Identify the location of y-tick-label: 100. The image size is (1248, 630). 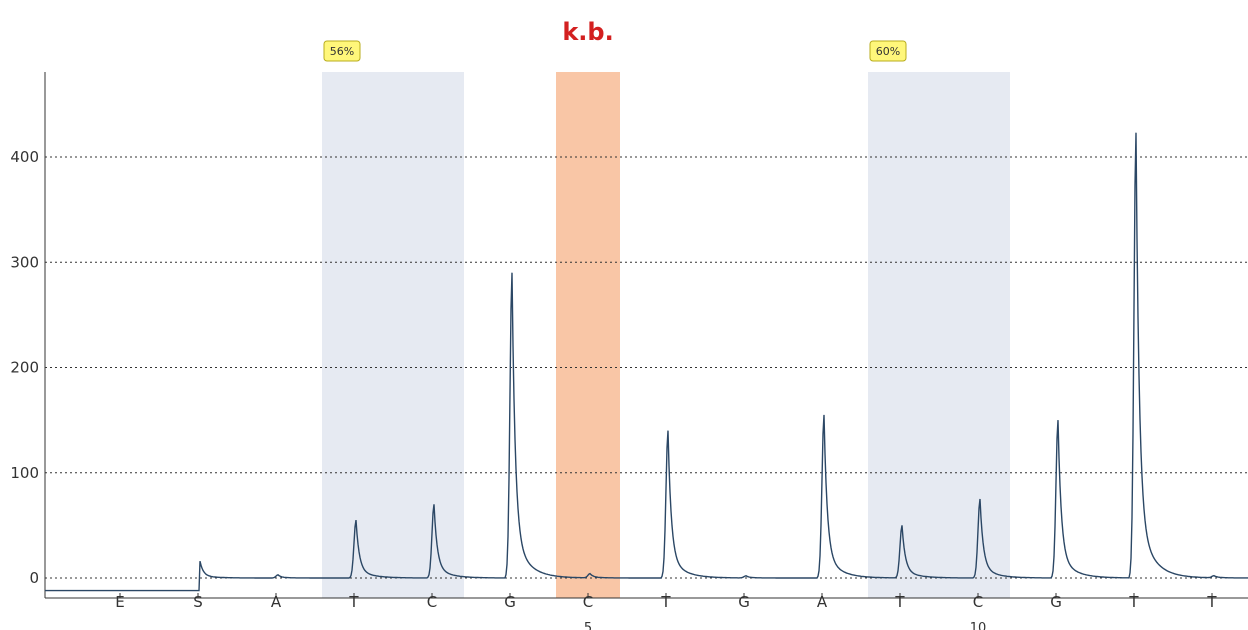
(24, 473).